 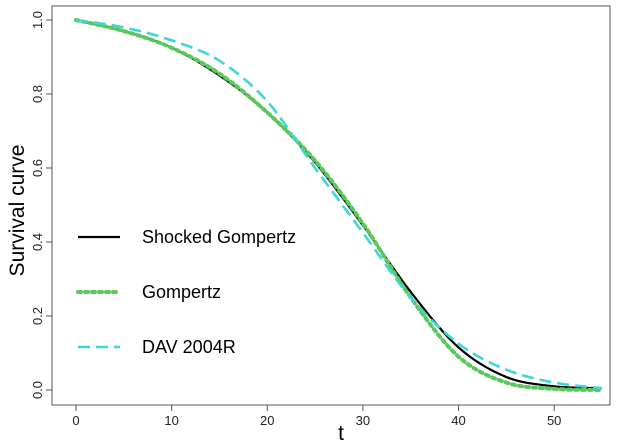 What do you see at coordinates (37, 242) in the screenshot?
I see `y-tick-label: 0.4` at bounding box center [37, 242].